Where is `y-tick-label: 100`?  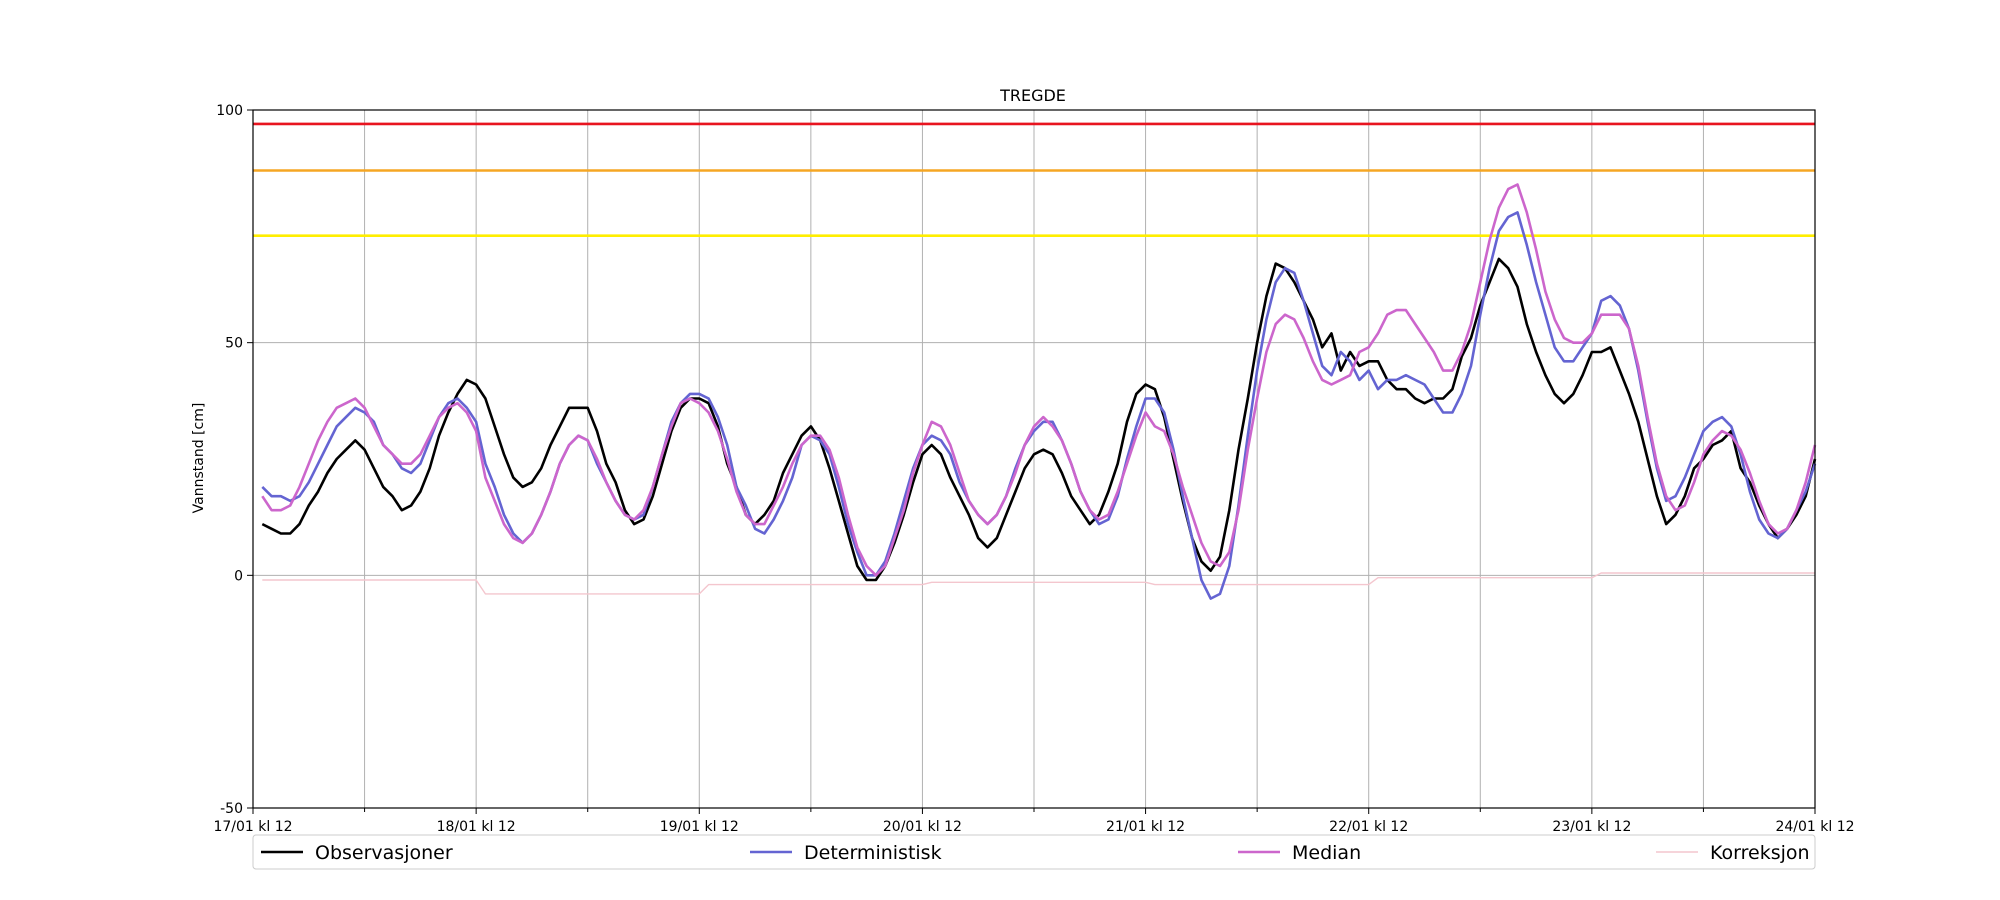
y-tick-label: 100 is located at coordinates (229, 111).